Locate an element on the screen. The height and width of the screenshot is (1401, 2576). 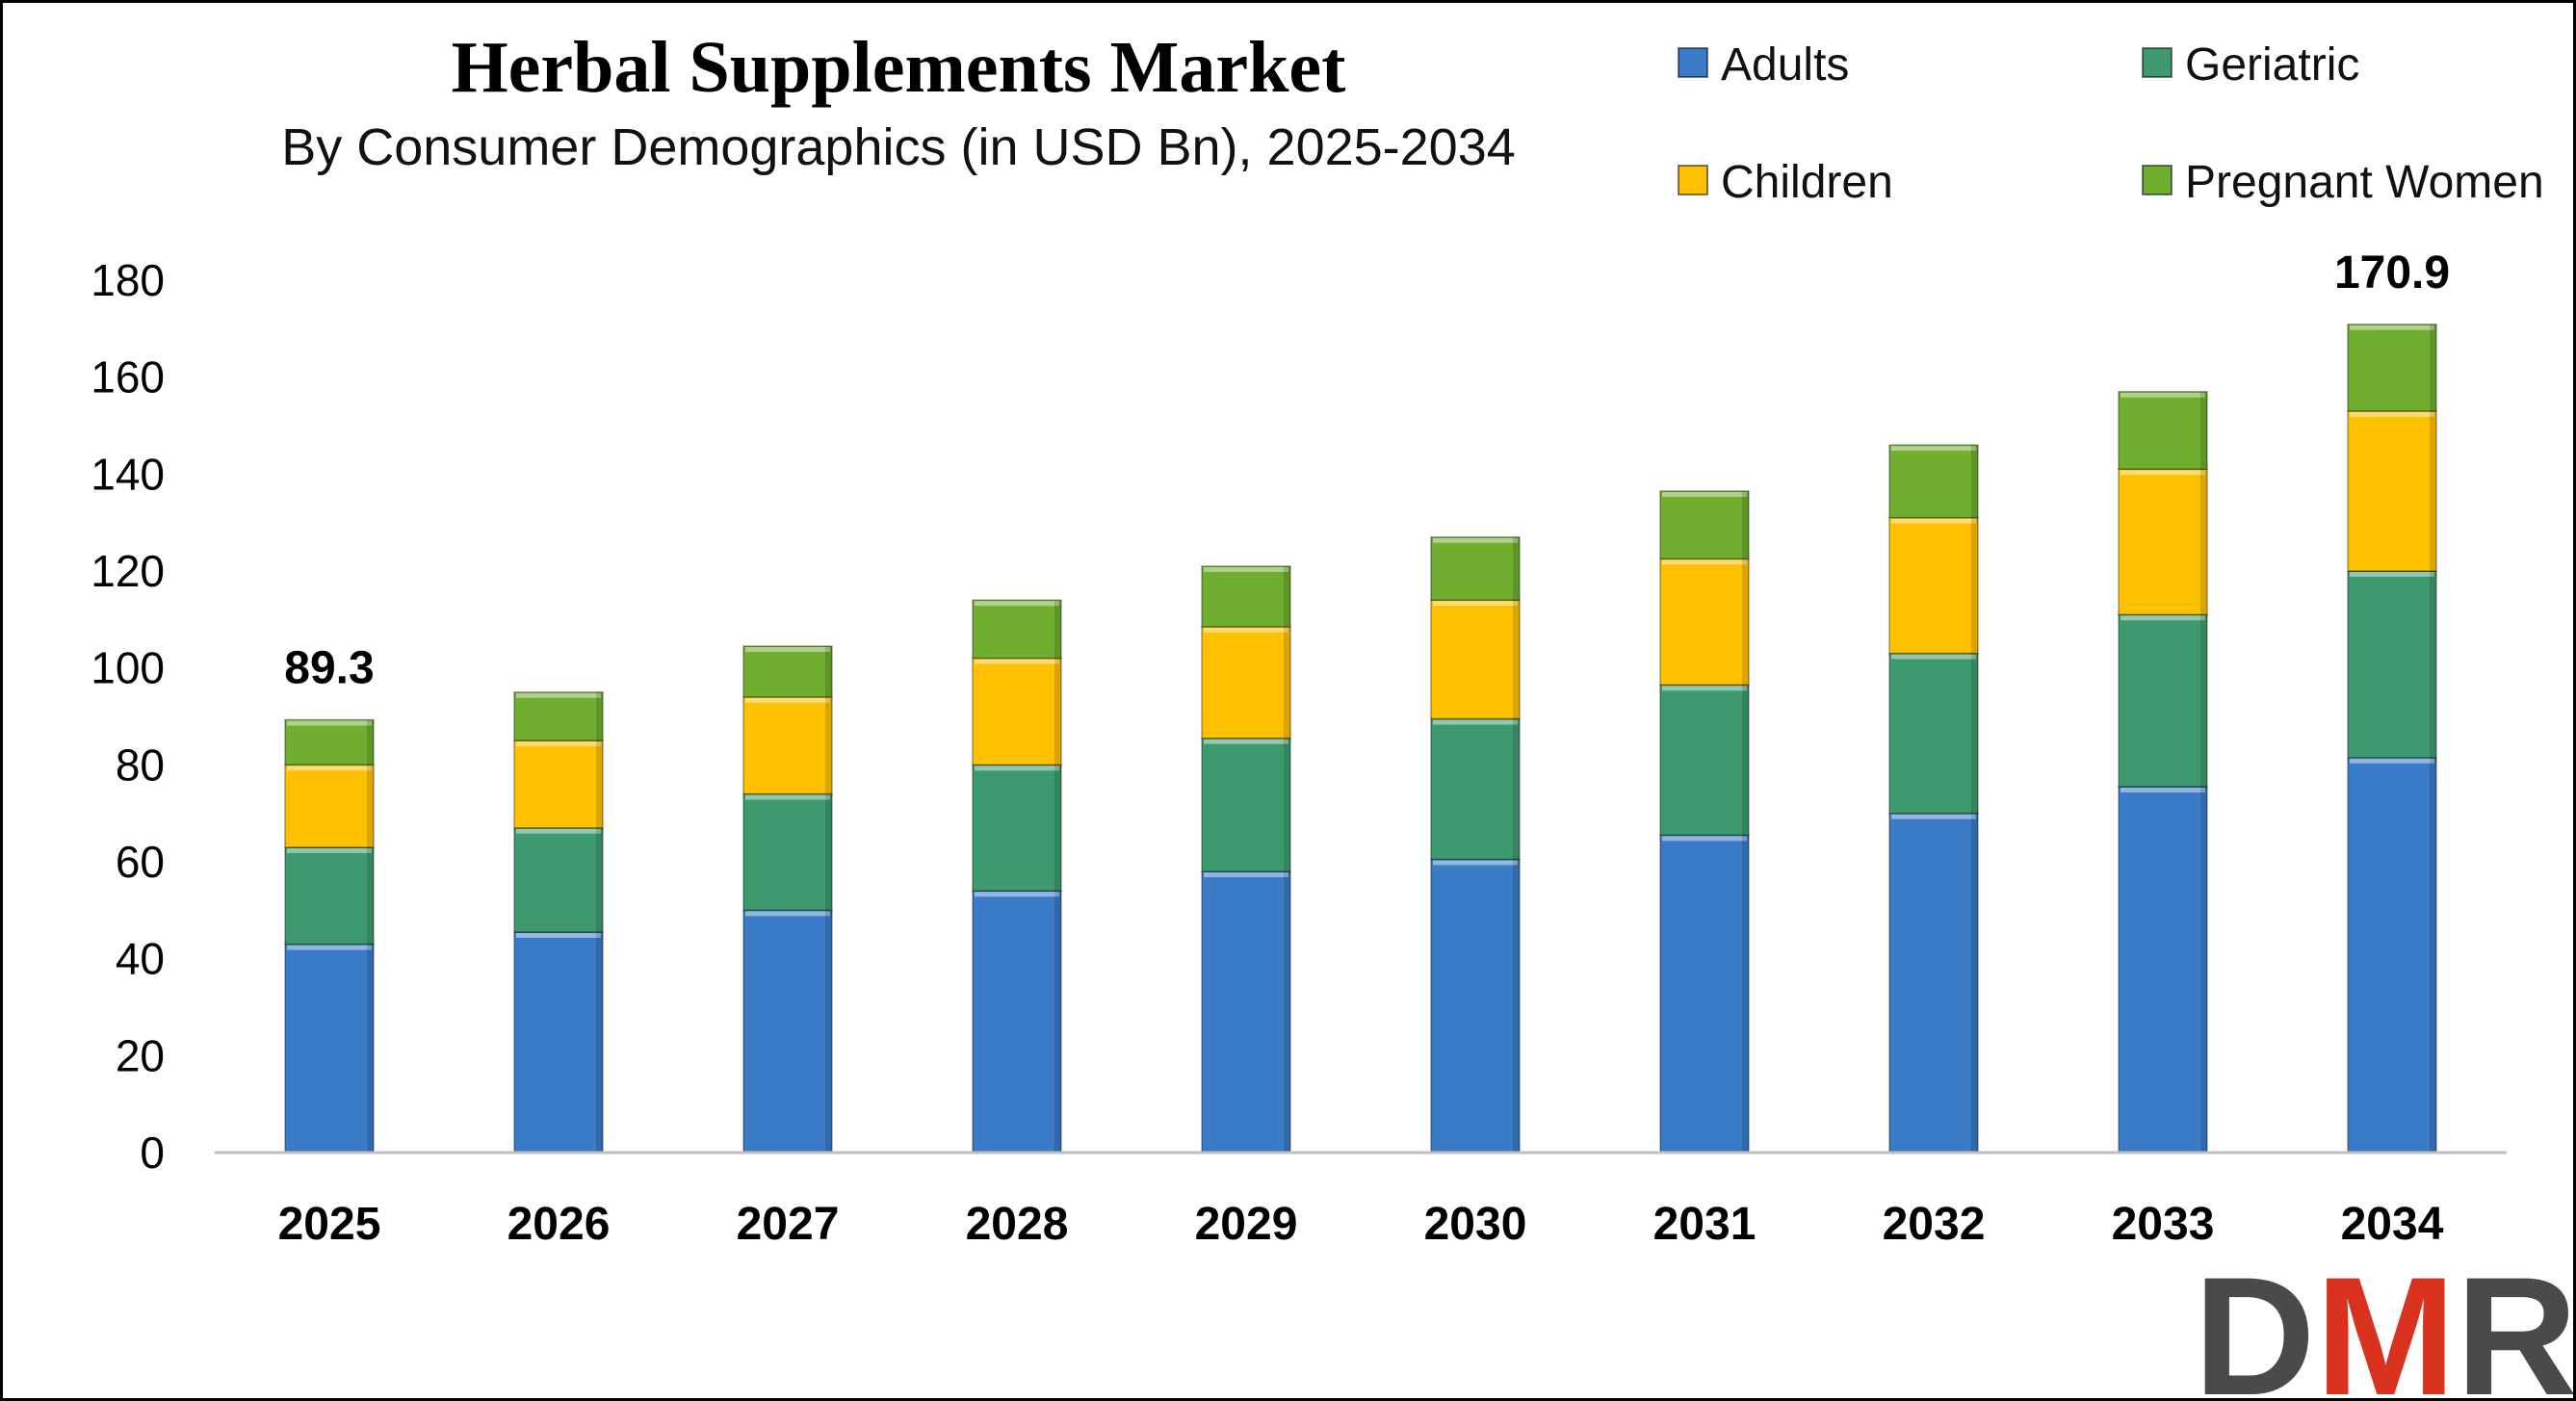
legend-swatch-pregnant-women is located at coordinates (2157, 180).